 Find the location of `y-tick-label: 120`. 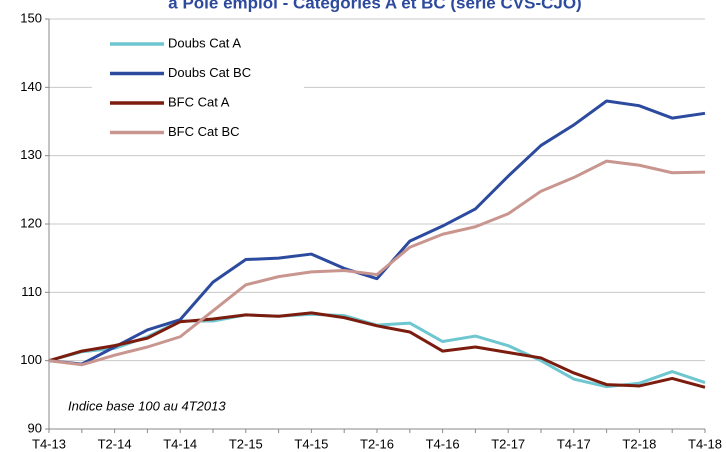

y-tick-label: 120 is located at coordinates (31, 222).